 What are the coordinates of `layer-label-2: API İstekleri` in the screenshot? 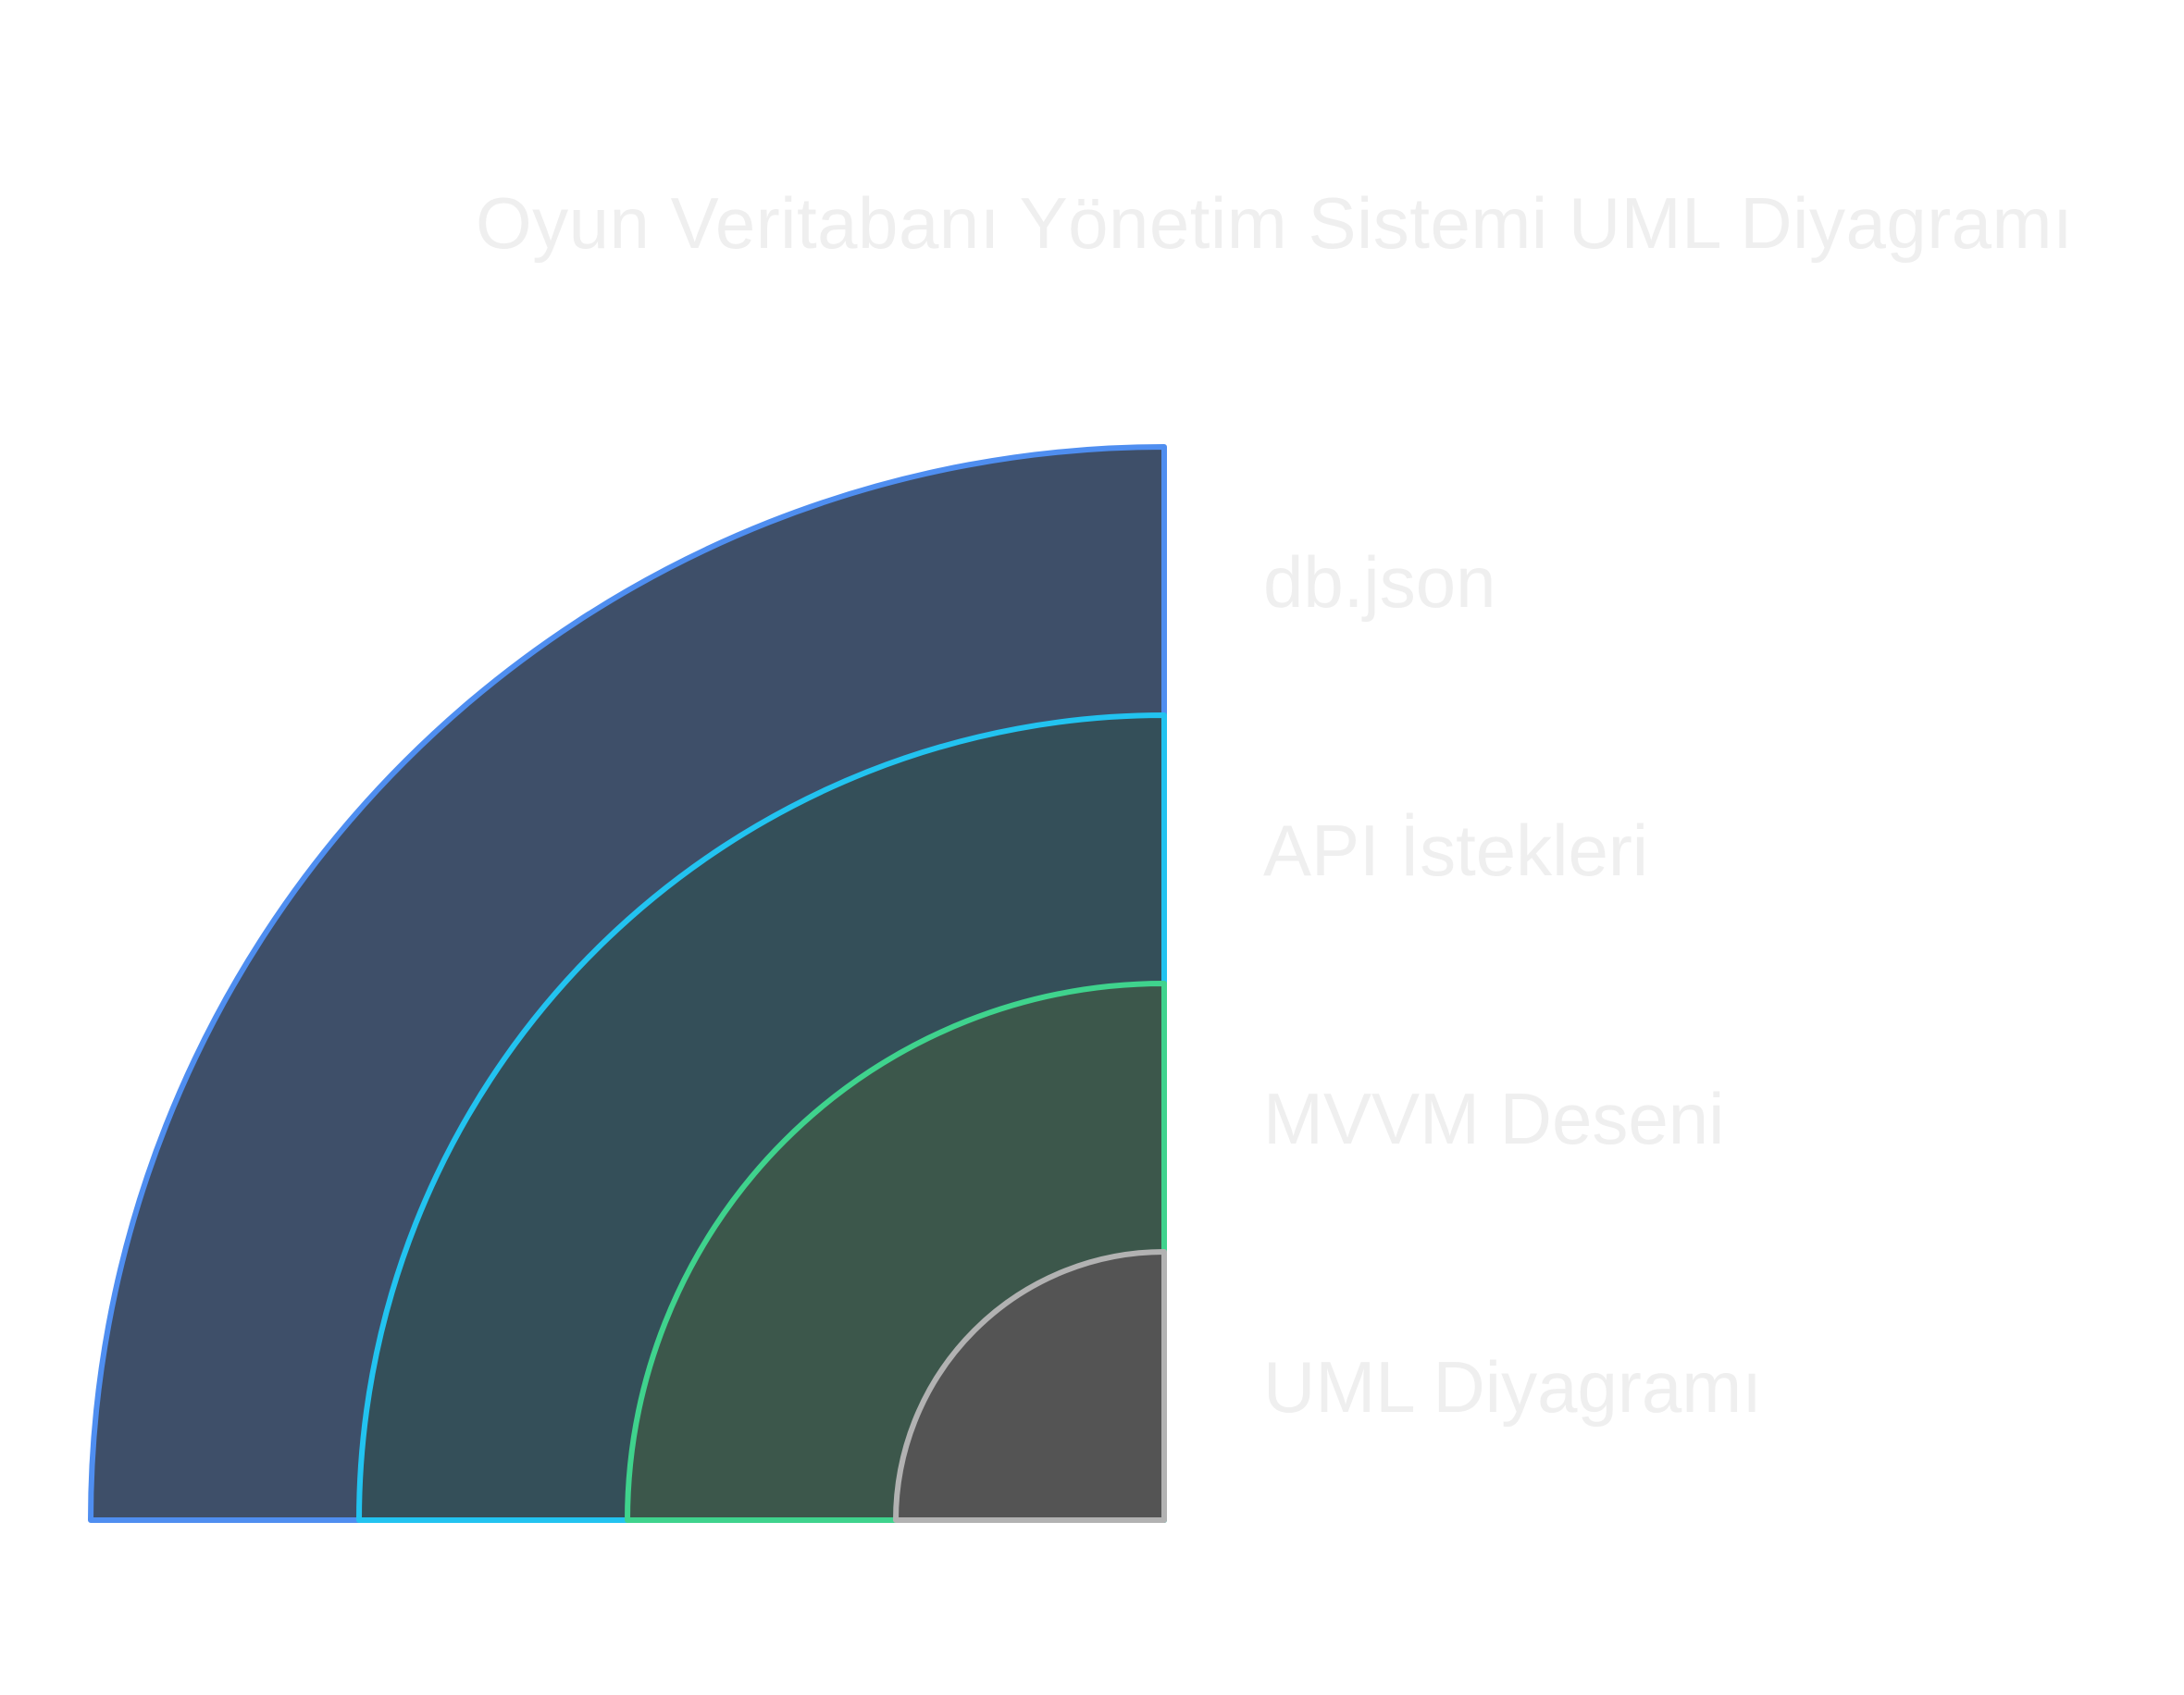 It's located at (1455, 850).